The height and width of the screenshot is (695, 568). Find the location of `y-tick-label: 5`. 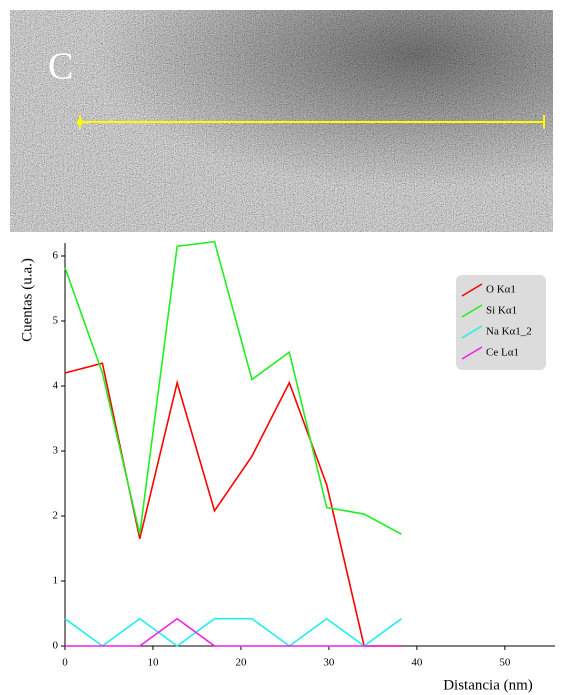

y-tick-label: 5 is located at coordinates (56, 321).